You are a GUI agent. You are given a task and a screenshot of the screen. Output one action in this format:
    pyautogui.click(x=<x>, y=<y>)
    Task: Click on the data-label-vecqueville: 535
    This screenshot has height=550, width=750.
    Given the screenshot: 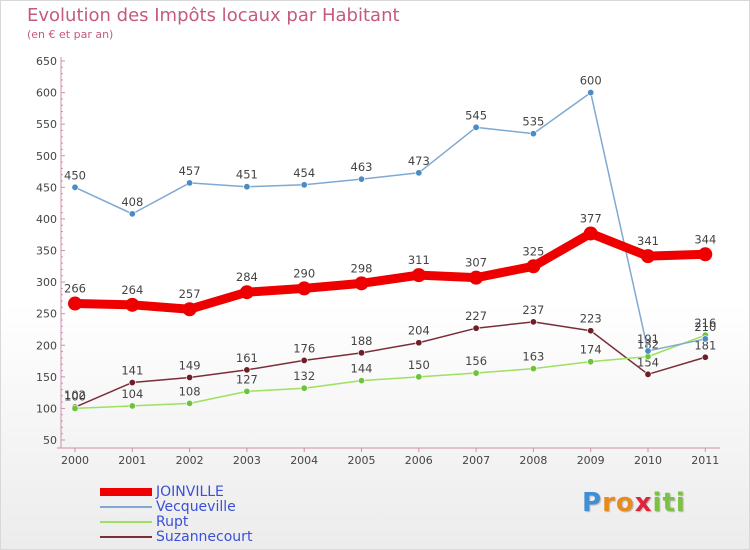 What is the action you would take?
    pyautogui.click(x=533, y=122)
    